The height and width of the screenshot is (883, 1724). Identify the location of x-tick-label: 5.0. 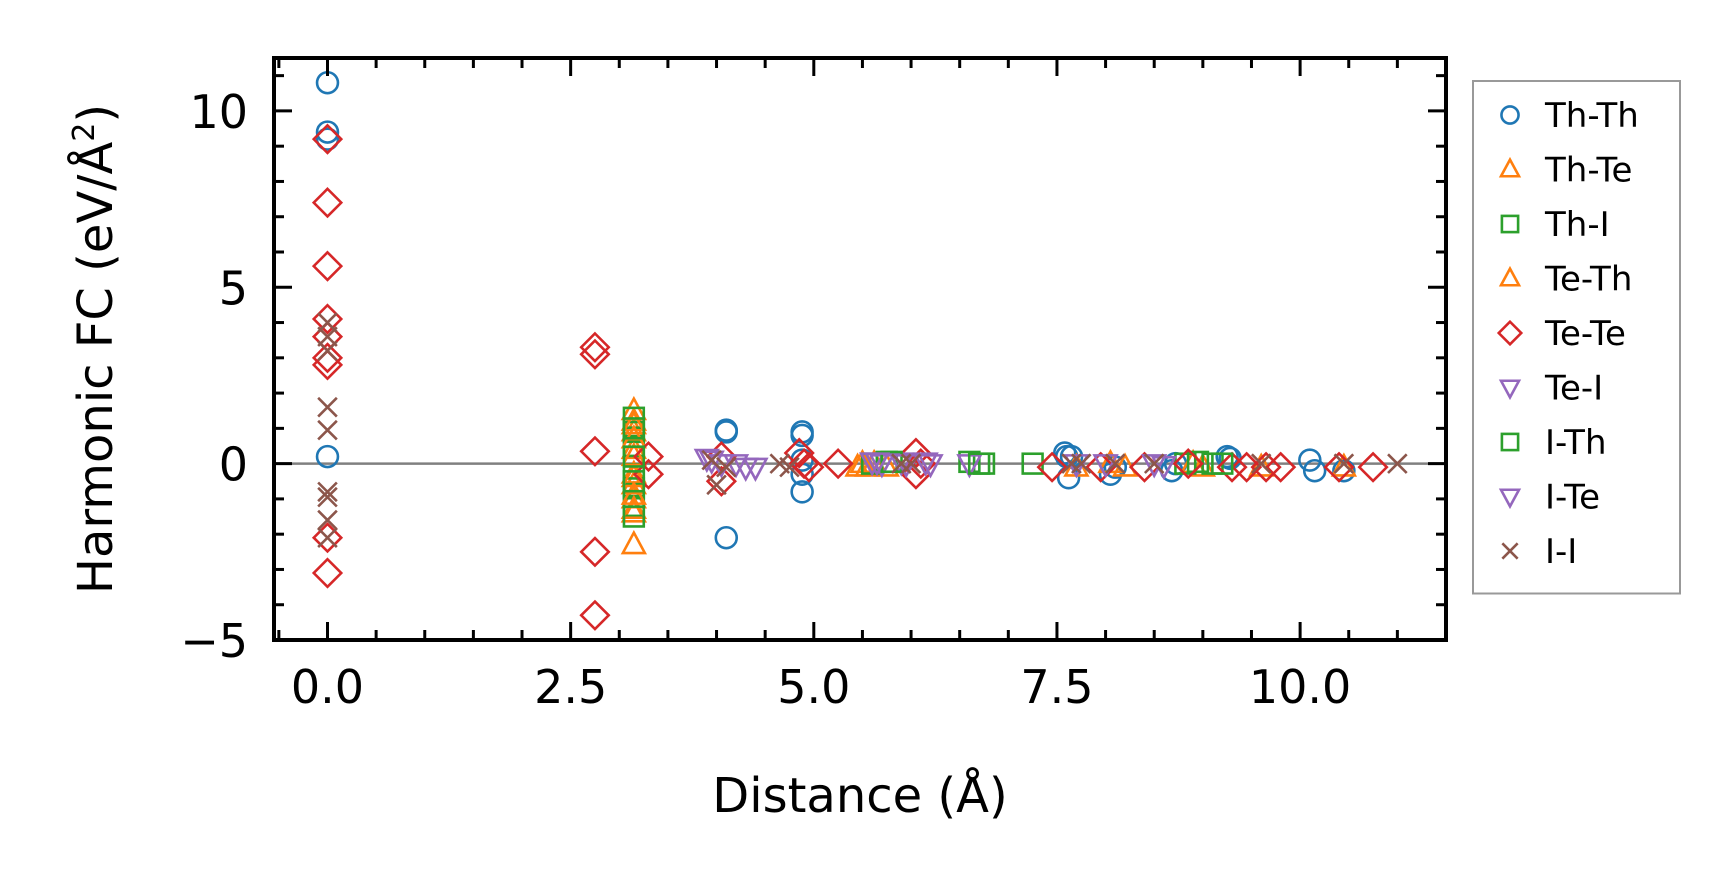
(813, 687).